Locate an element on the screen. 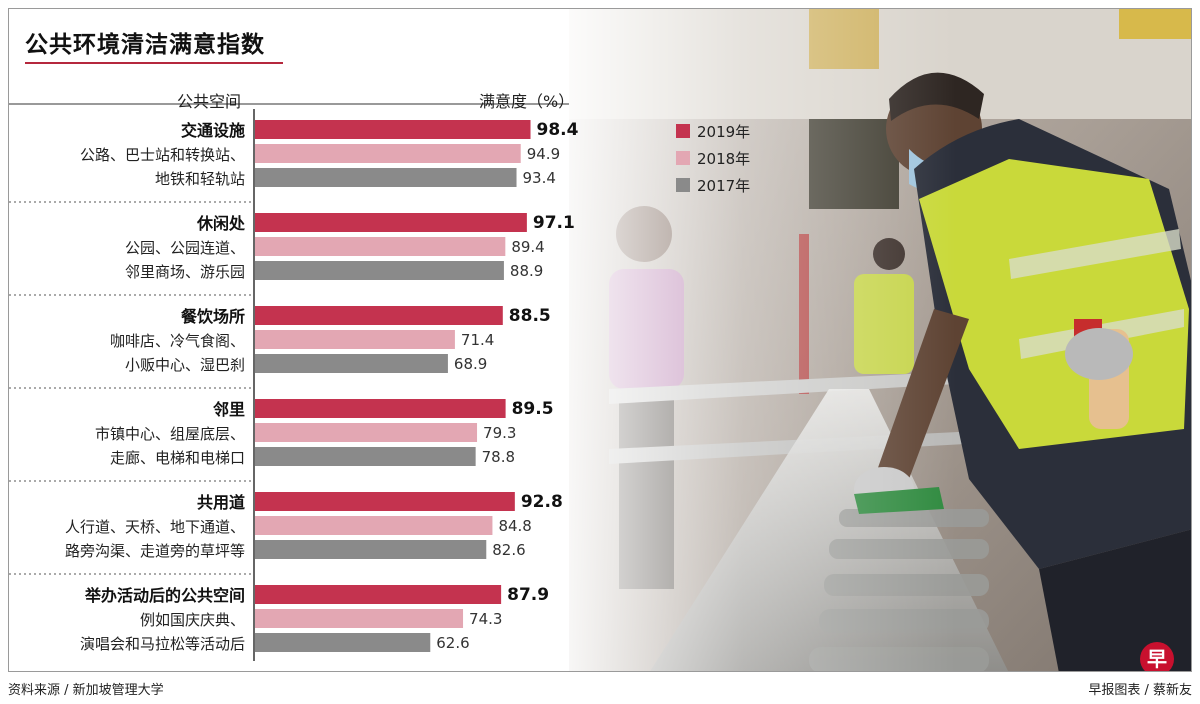 This screenshot has width=1200, height=704. zaobao-logo: 早 is located at coordinates (1157, 656).